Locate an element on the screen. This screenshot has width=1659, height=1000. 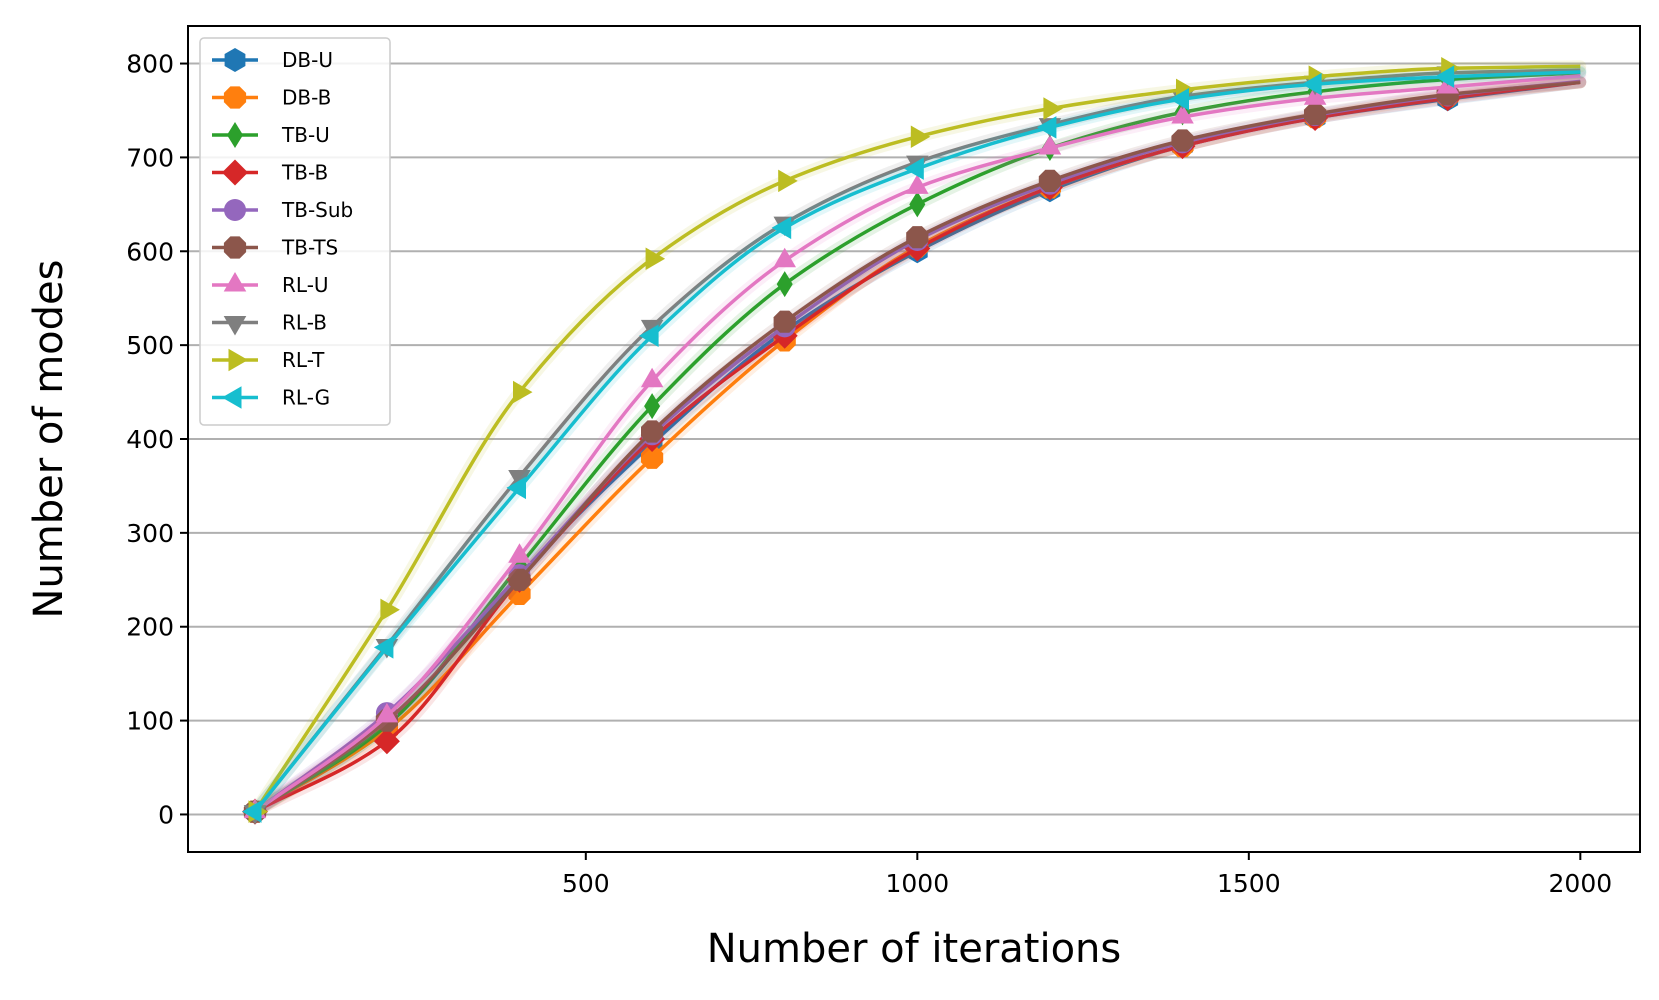
legend-label: TB-U is located at coordinates (305, 135).